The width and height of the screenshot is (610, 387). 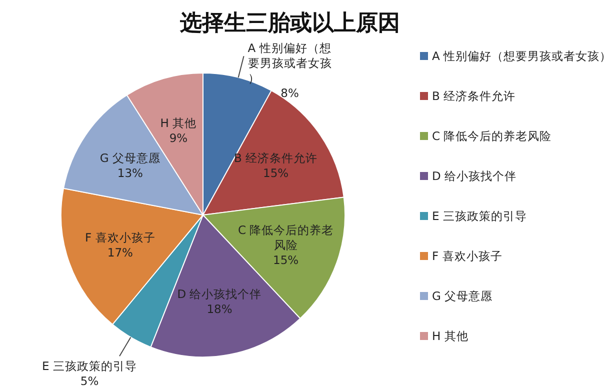 I want to click on slice-label: F 喜欢小孩子, so click(x=120, y=237).